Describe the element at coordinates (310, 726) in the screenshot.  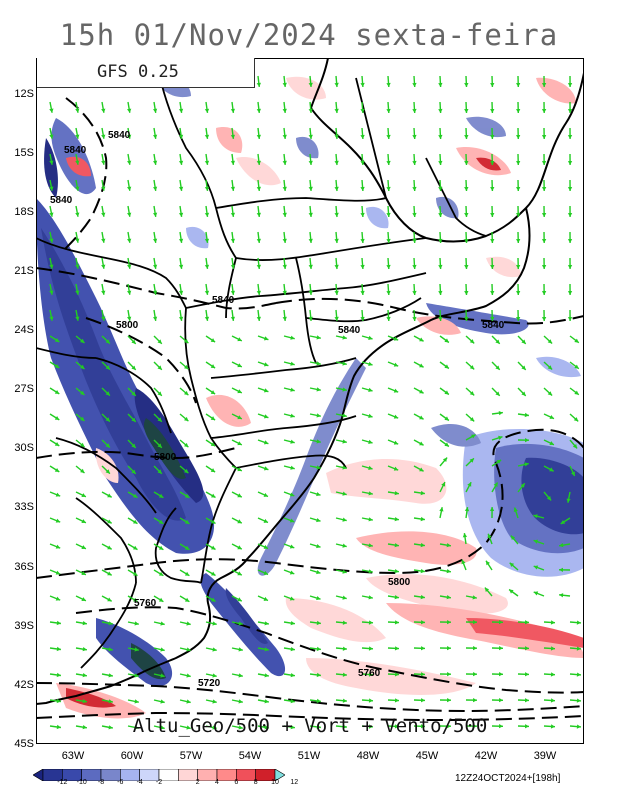
I see `field-description: Altu_Geo/500 + Vort + Vento/500` at that location.